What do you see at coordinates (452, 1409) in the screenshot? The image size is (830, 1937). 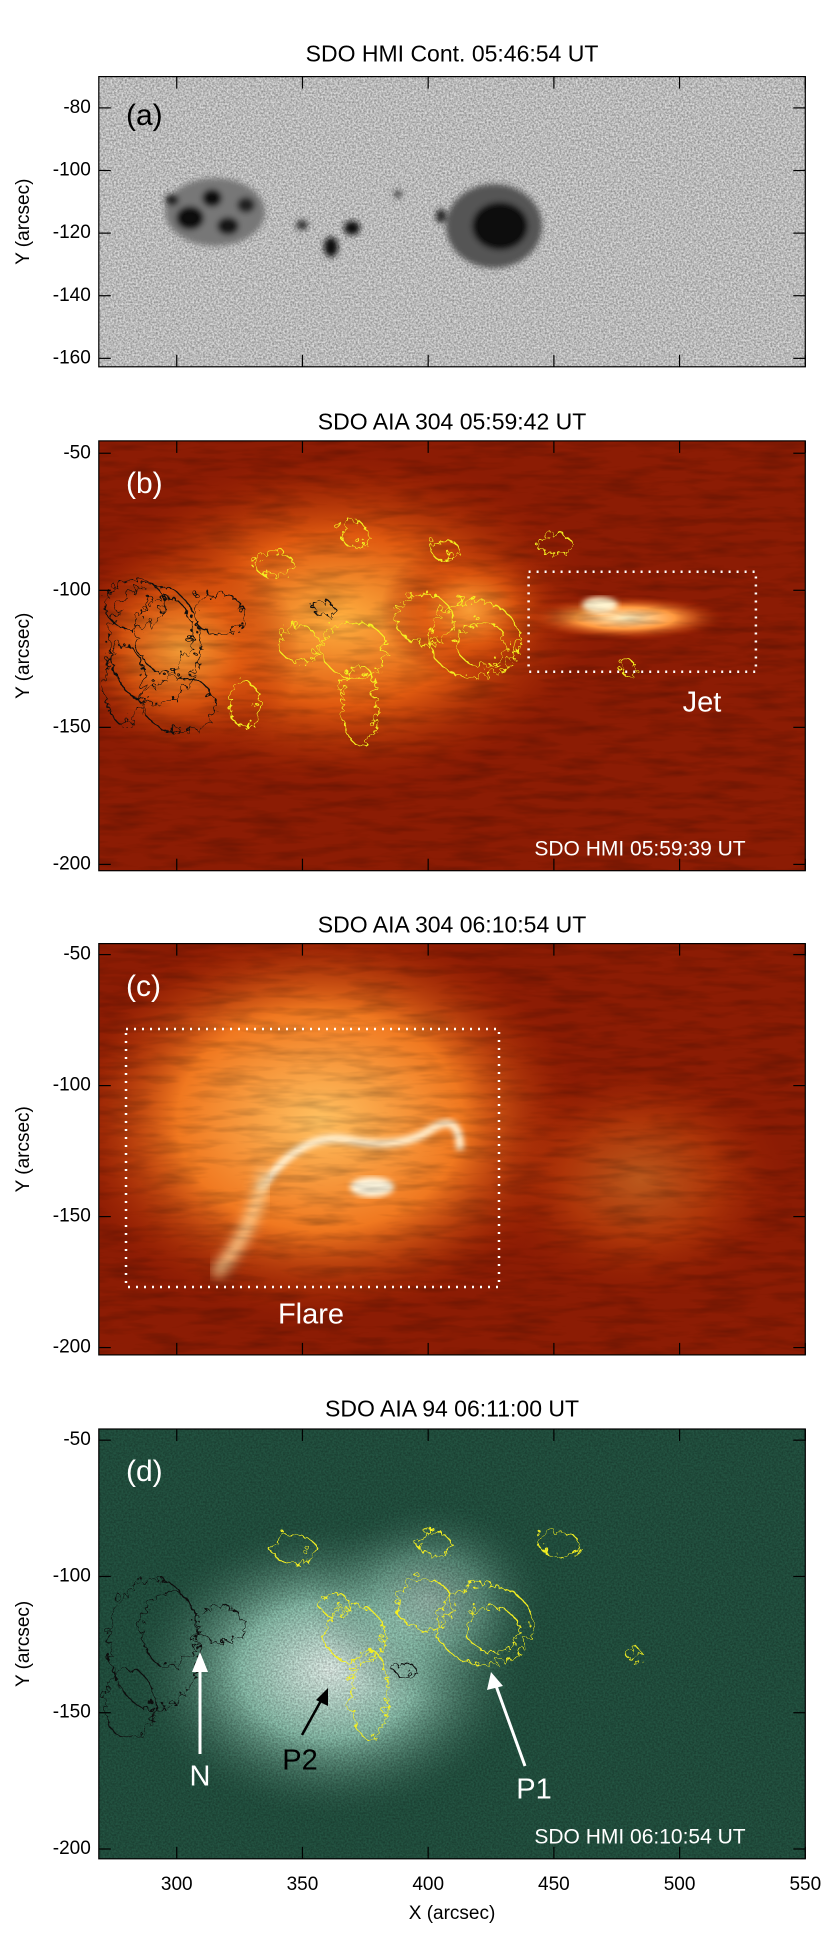 I see `panel-title: SDO AIA 94 06:11:00 UT` at bounding box center [452, 1409].